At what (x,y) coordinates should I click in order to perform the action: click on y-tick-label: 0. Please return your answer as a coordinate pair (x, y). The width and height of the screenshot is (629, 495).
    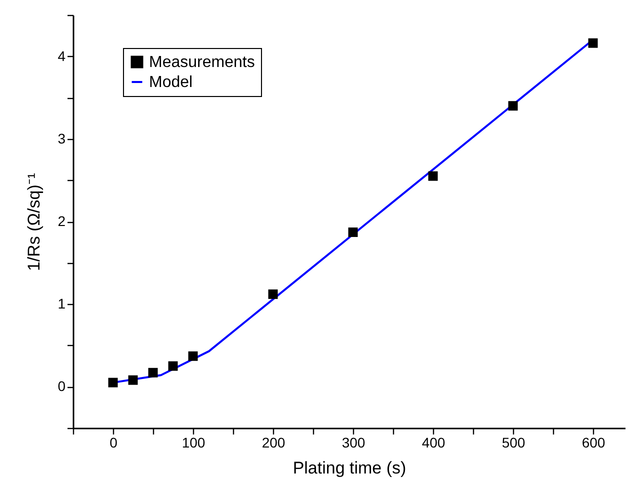
    Looking at the image, I should click on (62, 386).